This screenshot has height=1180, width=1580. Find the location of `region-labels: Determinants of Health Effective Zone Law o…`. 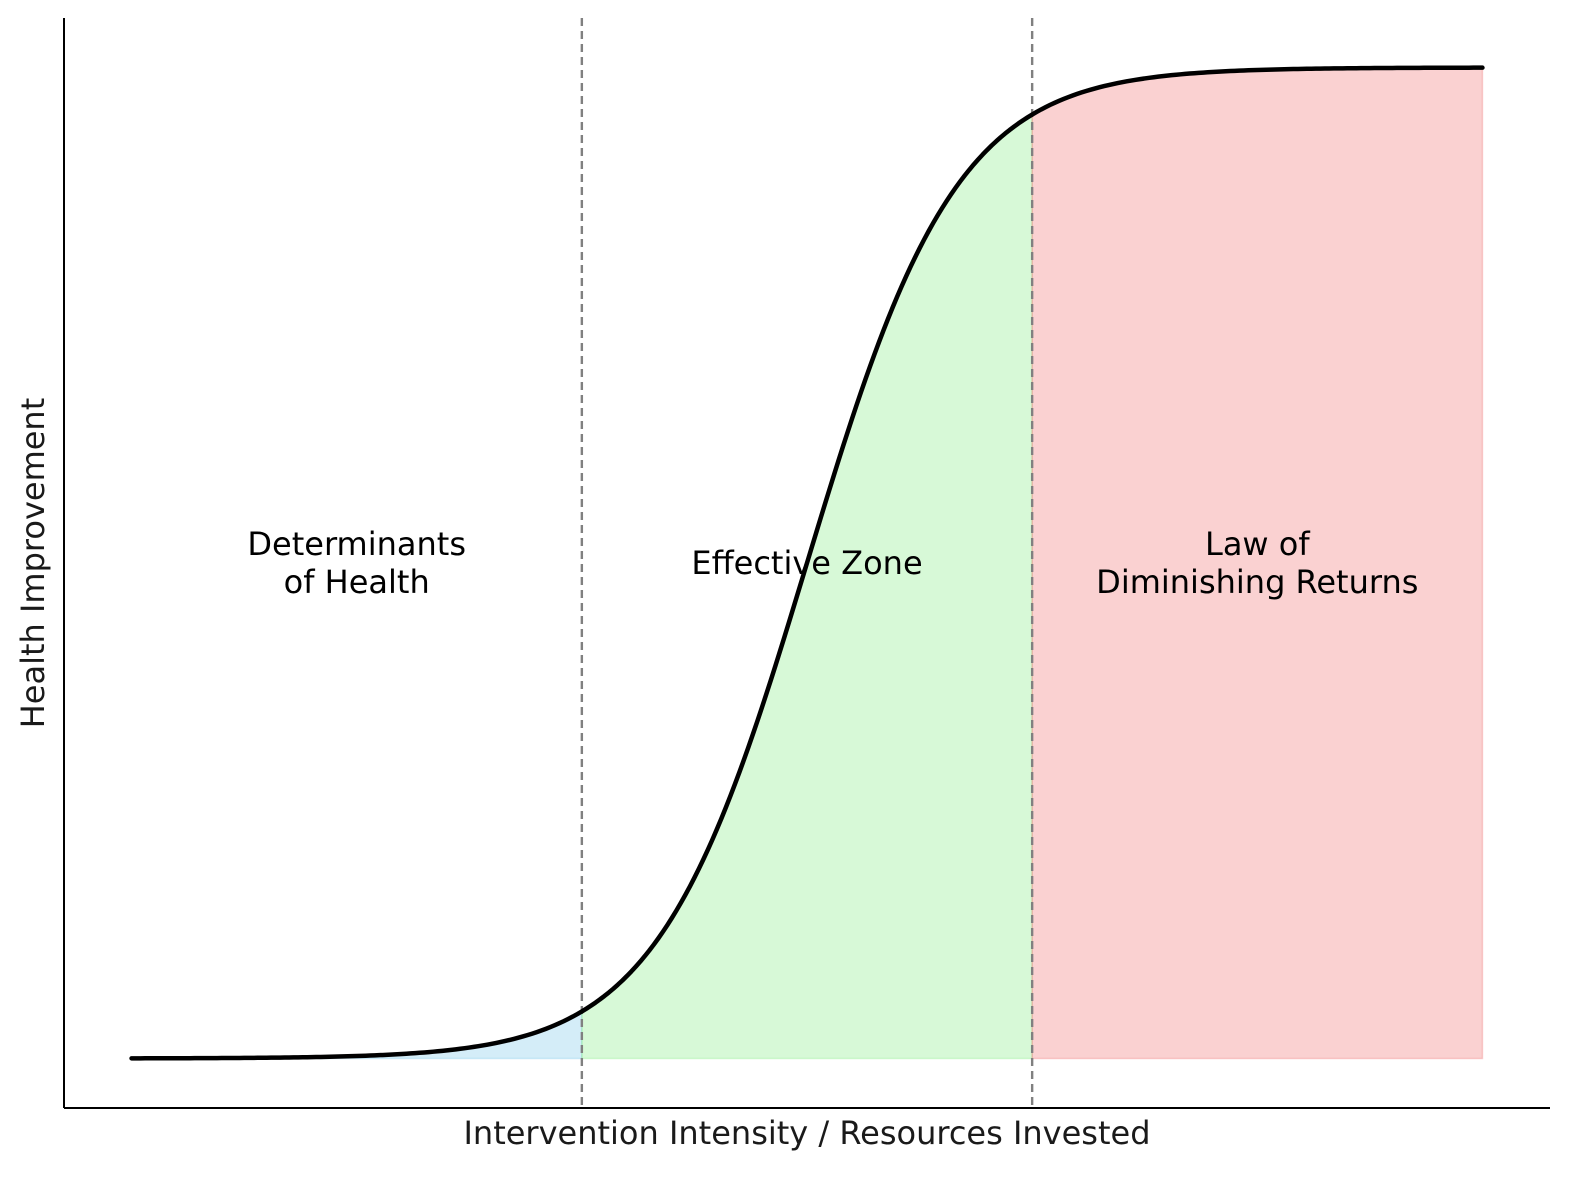

region-labels: Determinants of Health Effective Zone Law o… is located at coordinates (832, 563).